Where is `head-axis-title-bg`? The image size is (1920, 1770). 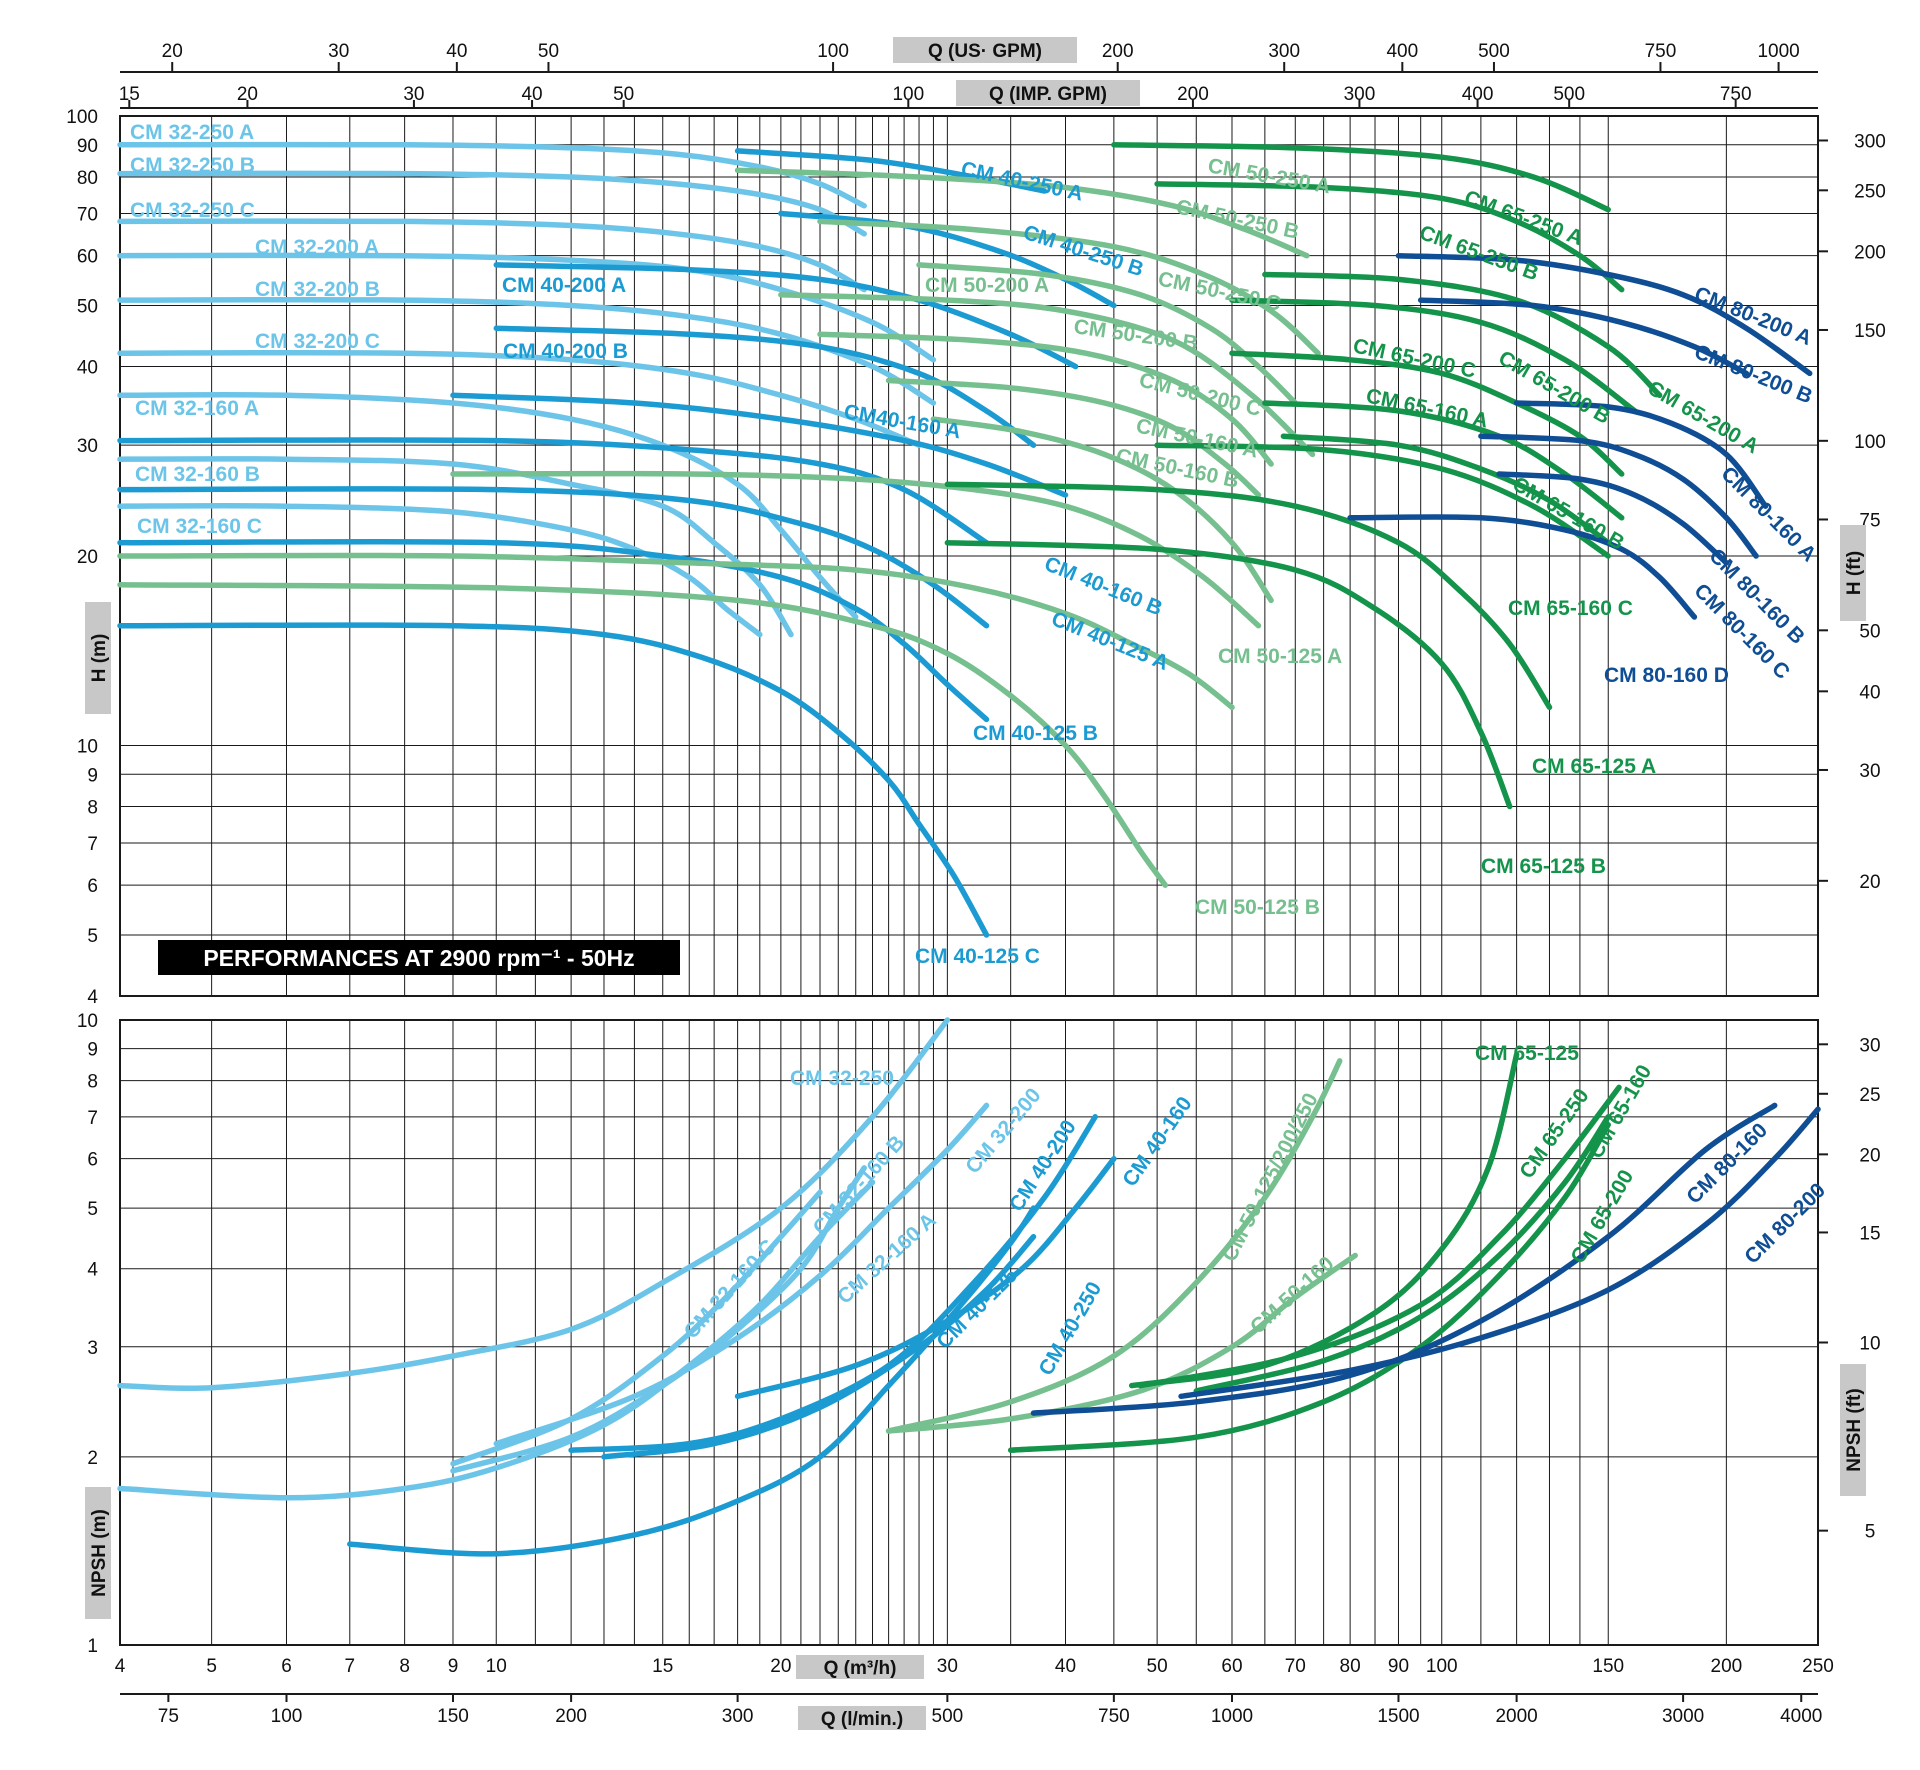 head-axis-title-bg is located at coordinates (98, 658).